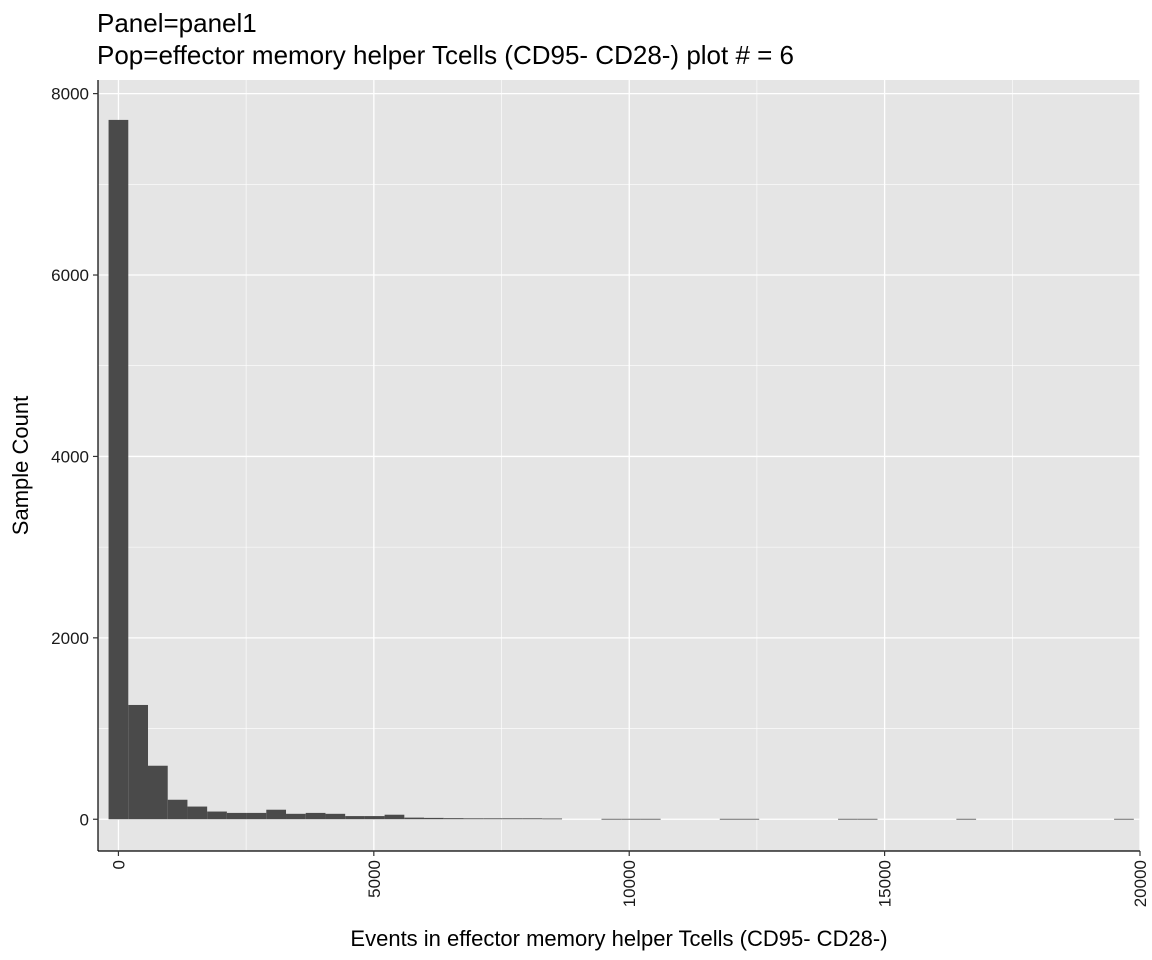  What do you see at coordinates (84, 819) in the screenshot?
I see `y-tick-label: 0` at bounding box center [84, 819].